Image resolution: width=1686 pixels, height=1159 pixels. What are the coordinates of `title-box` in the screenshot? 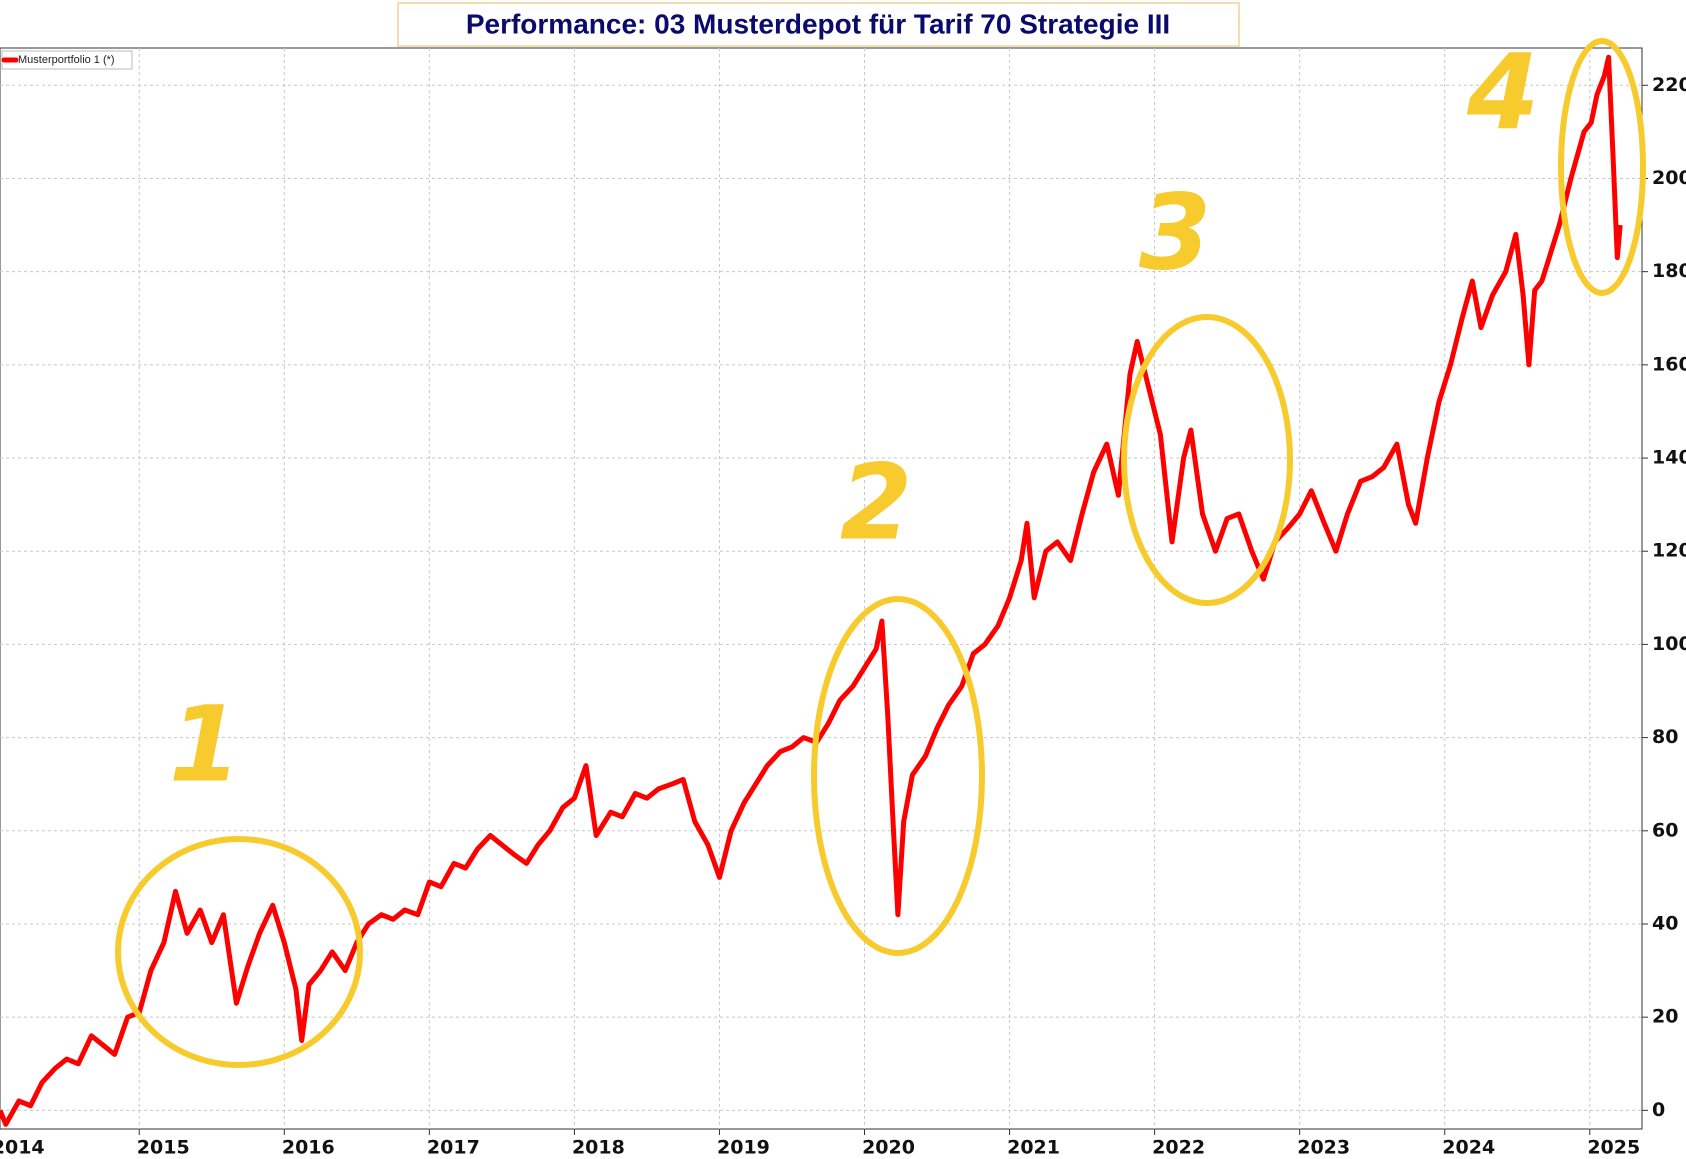 It's located at (818, 24).